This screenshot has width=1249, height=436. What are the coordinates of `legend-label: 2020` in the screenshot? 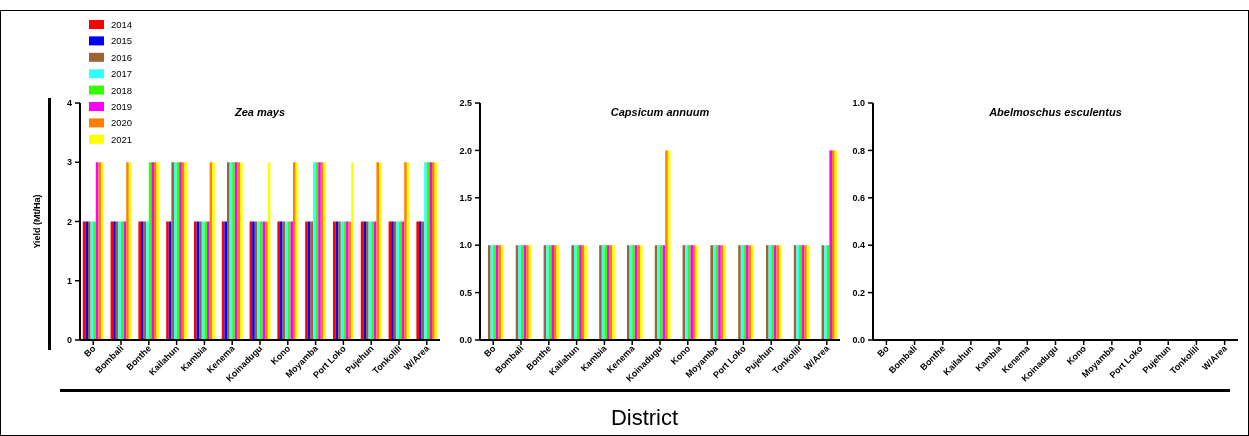 It's located at (122, 123).